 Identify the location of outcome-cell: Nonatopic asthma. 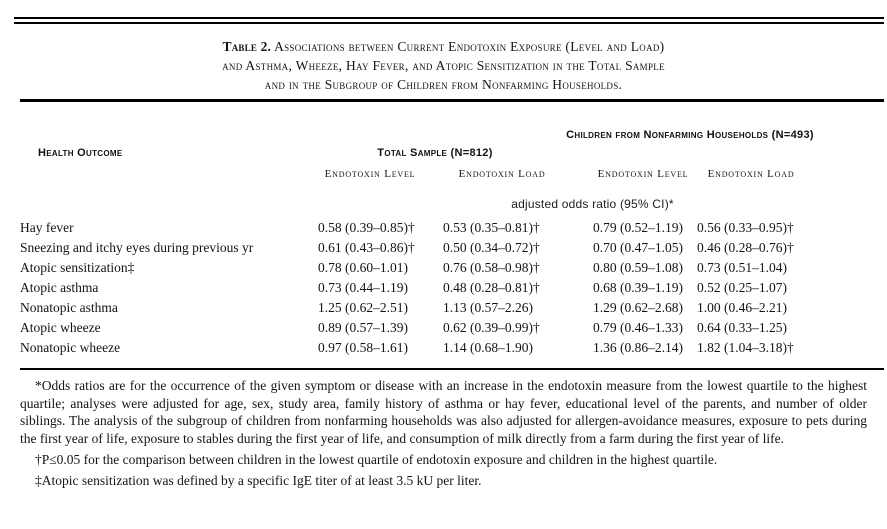
(69, 307).